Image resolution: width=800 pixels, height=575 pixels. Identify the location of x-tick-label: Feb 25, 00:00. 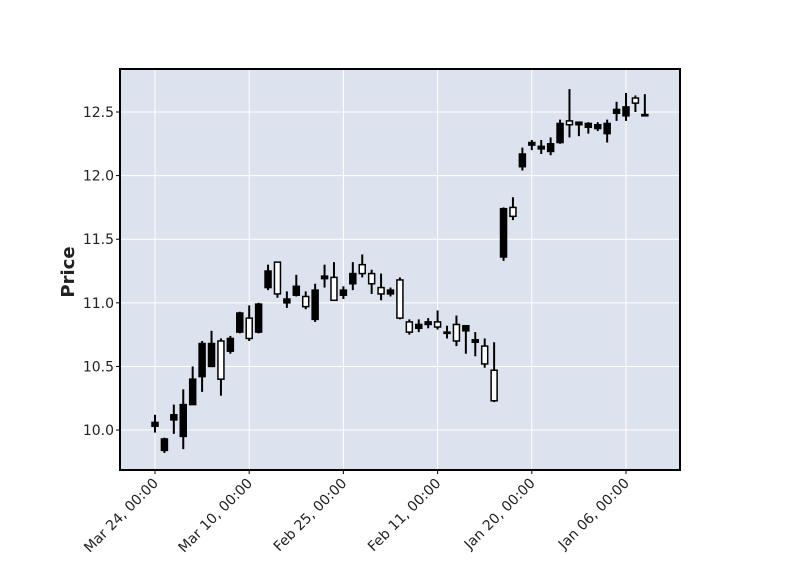
(310, 515).